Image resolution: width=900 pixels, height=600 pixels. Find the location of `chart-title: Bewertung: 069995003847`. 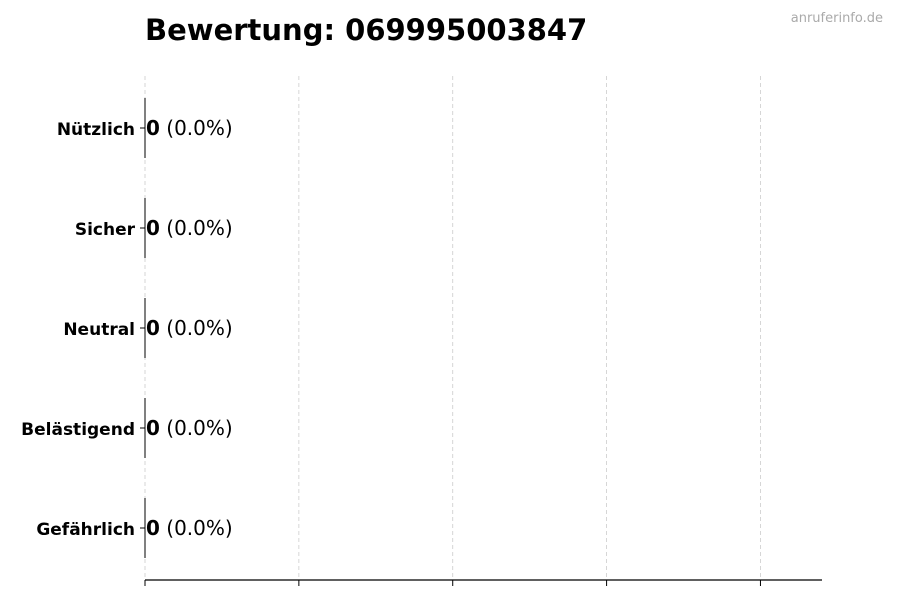

chart-title: Bewertung: 069995003847 is located at coordinates (366, 30).